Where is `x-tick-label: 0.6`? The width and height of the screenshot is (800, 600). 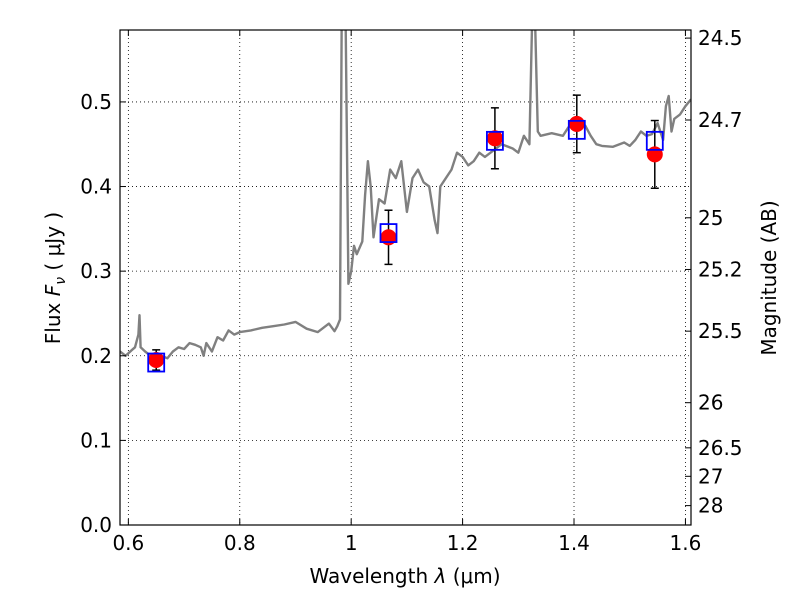 x-tick-label: 0.6 is located at coordinates (128, 543).